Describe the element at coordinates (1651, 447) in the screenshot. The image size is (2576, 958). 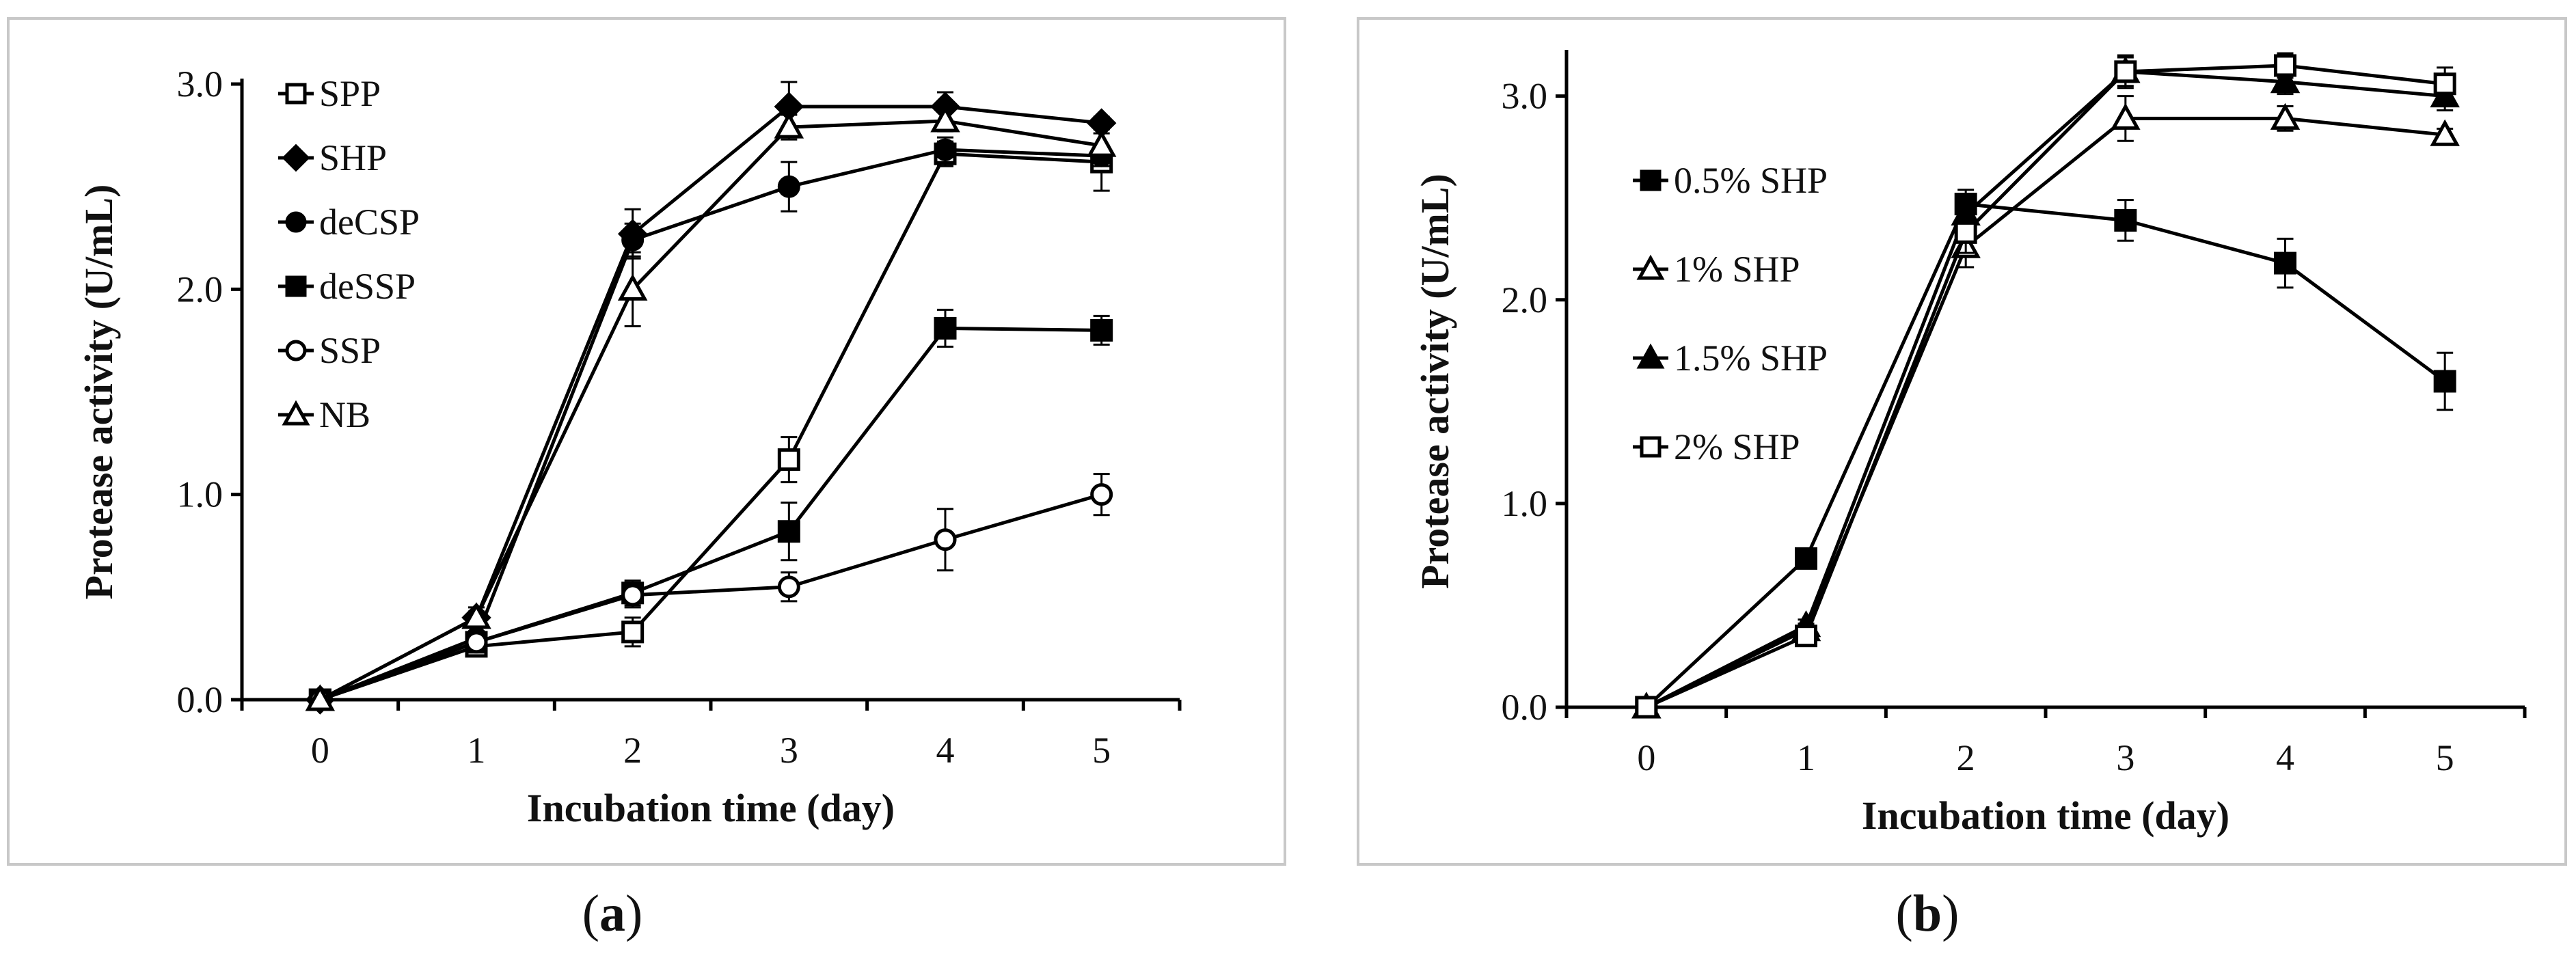
I see `chart-b-legend-marker-2-shp` at that location.